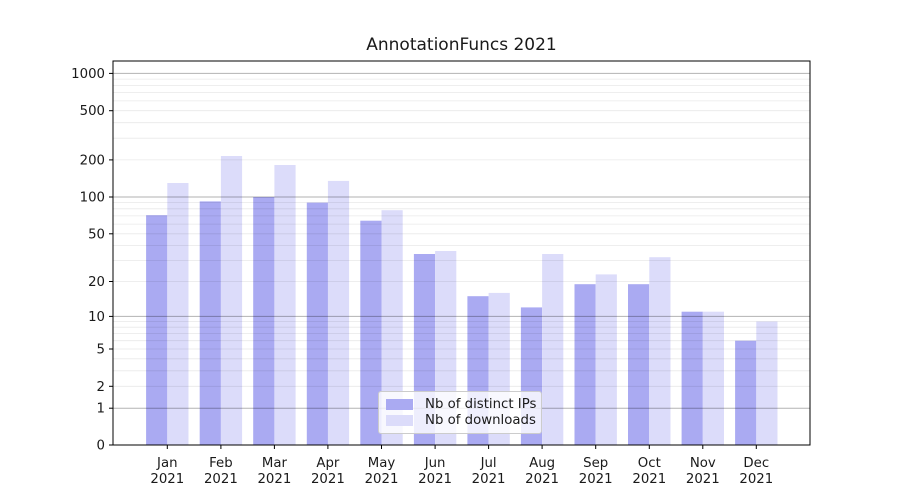 This screenshot has width=900, height=500. What do you see at coordinates (101, 409) in the screenshot?
I see `y-tick-label: 1` at bounding box center [101, 409].